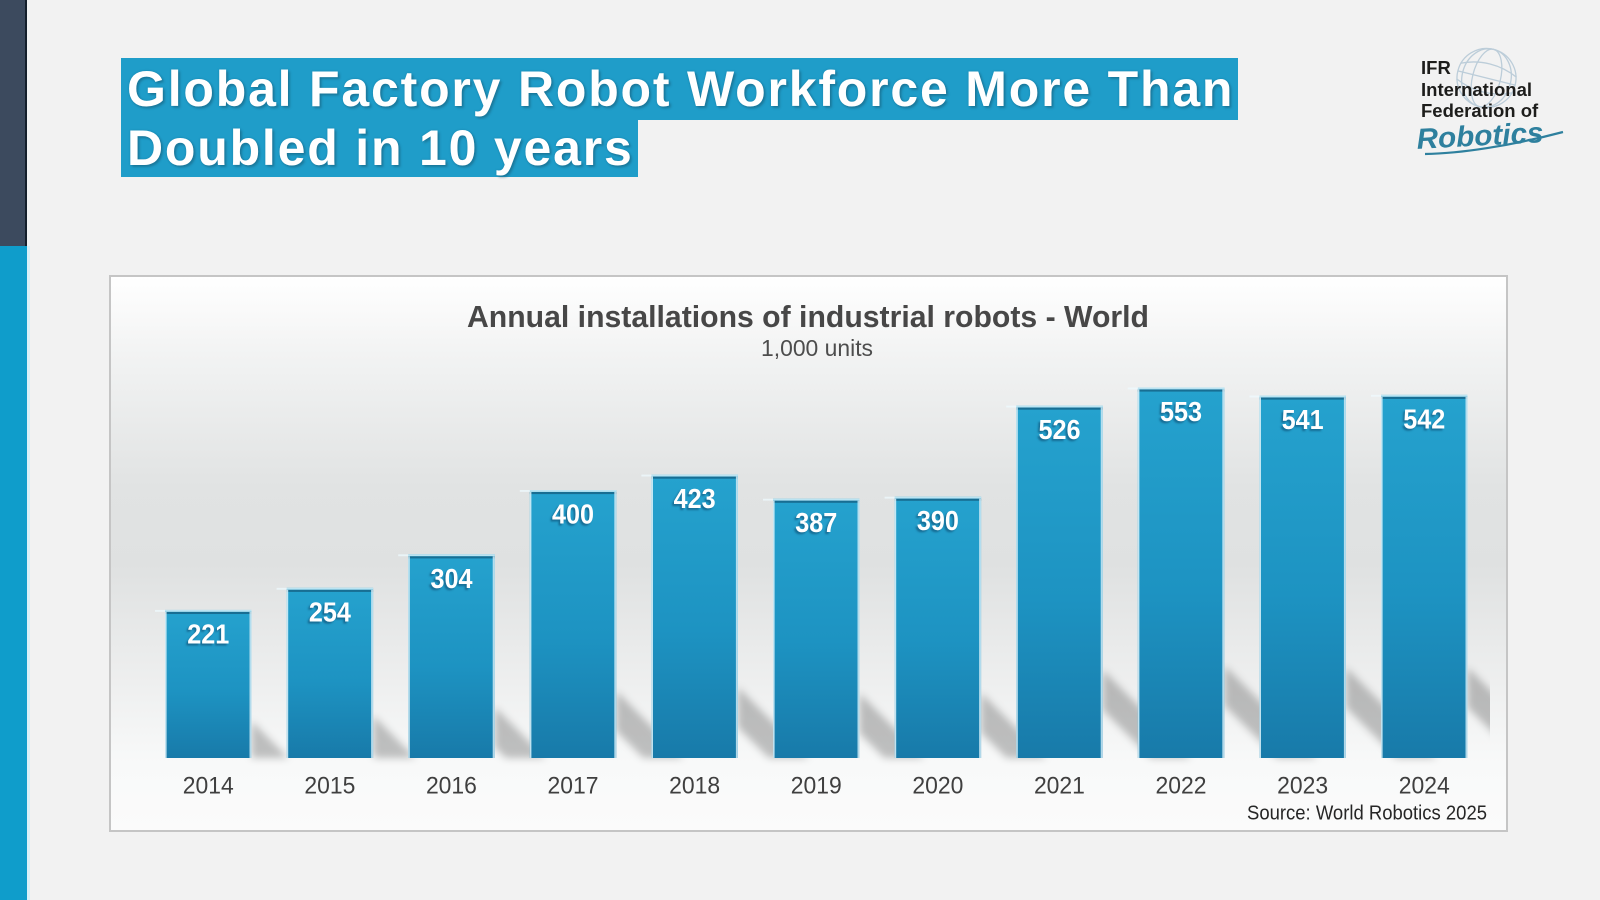  I want to click on svg-text: 2019, so click(816, 786).